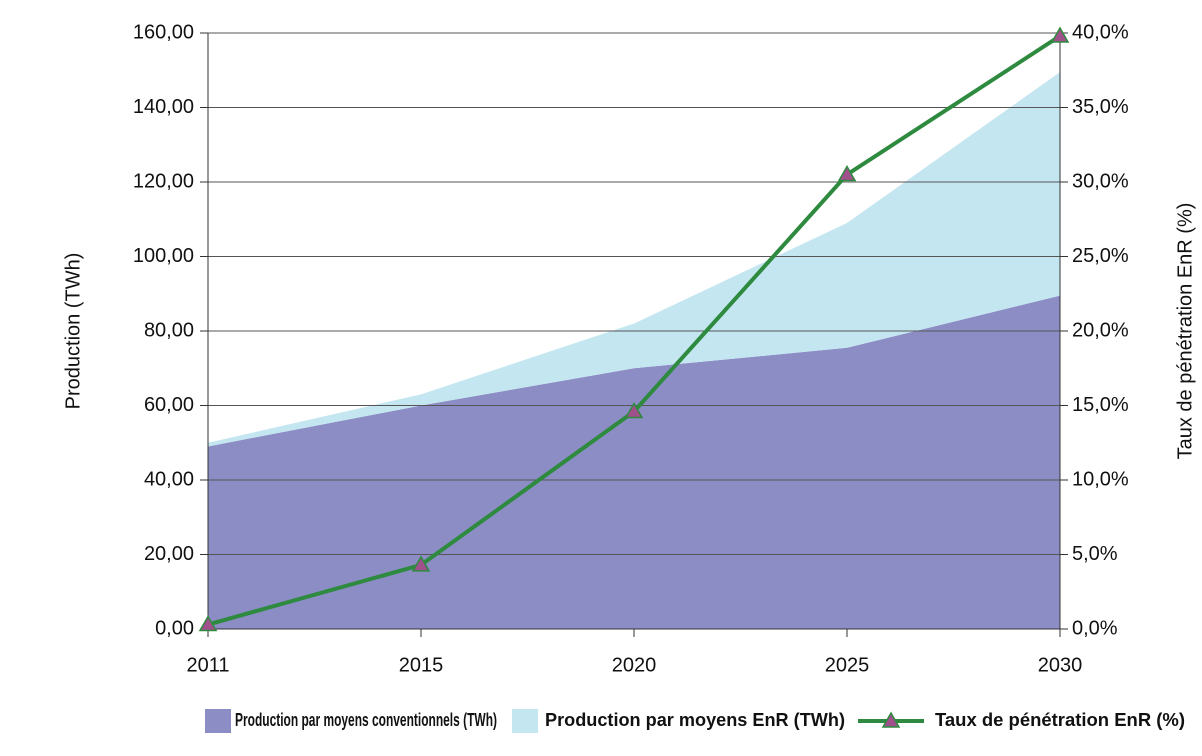 The height and width of the screenshot is (756, 1202). I want to click on y-axis-label: Production (TWh), so click(73, 331).